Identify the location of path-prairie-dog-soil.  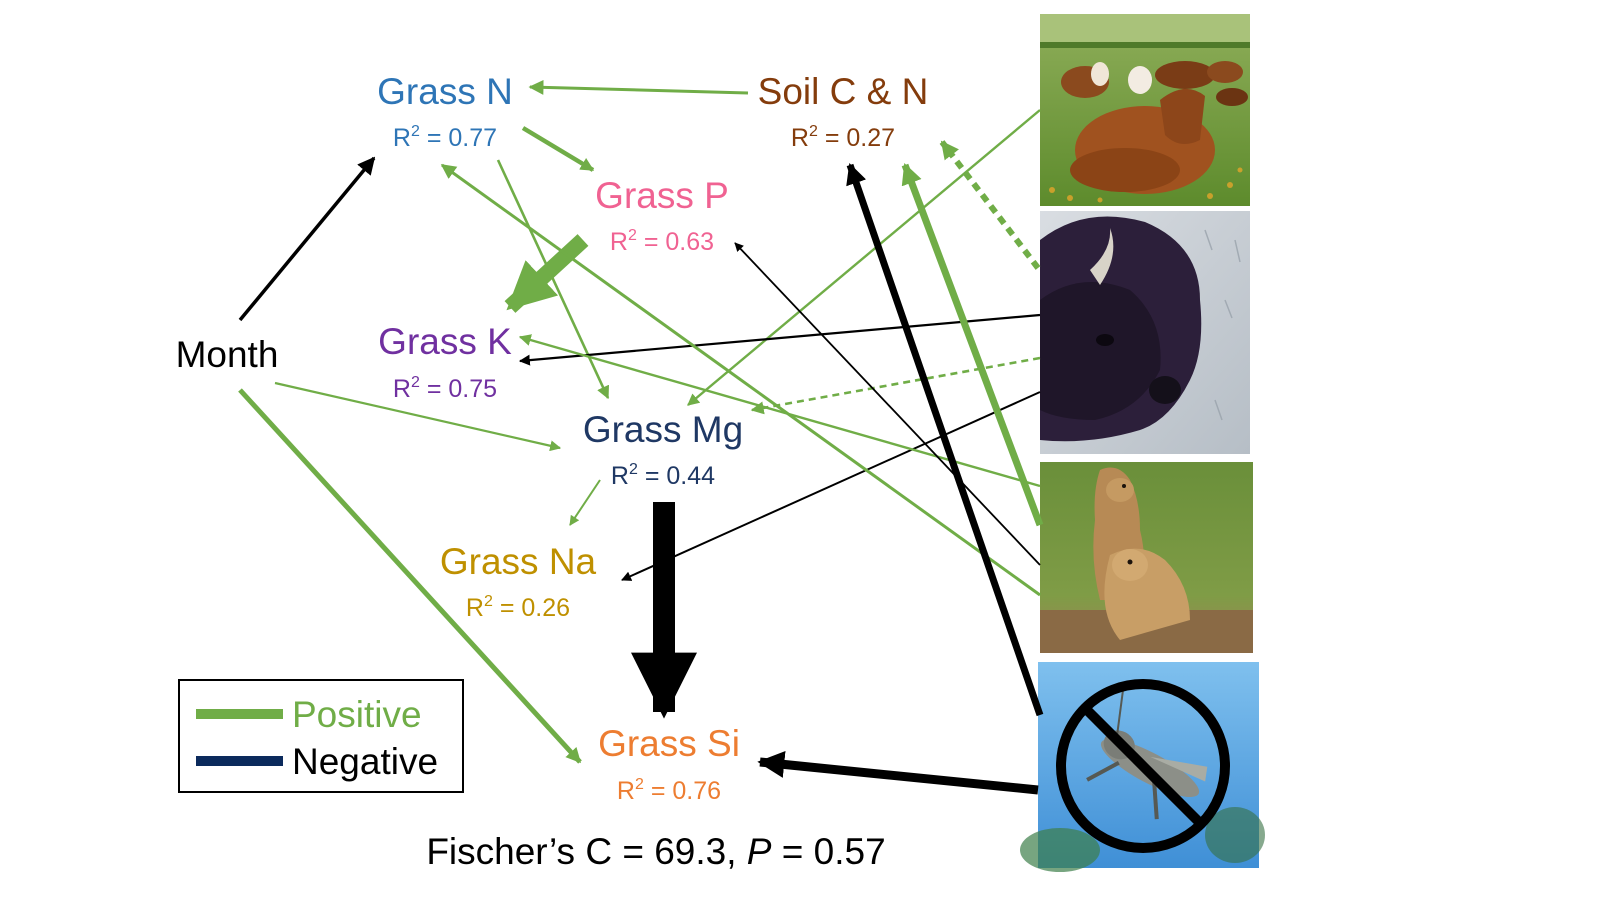
(972, 345).